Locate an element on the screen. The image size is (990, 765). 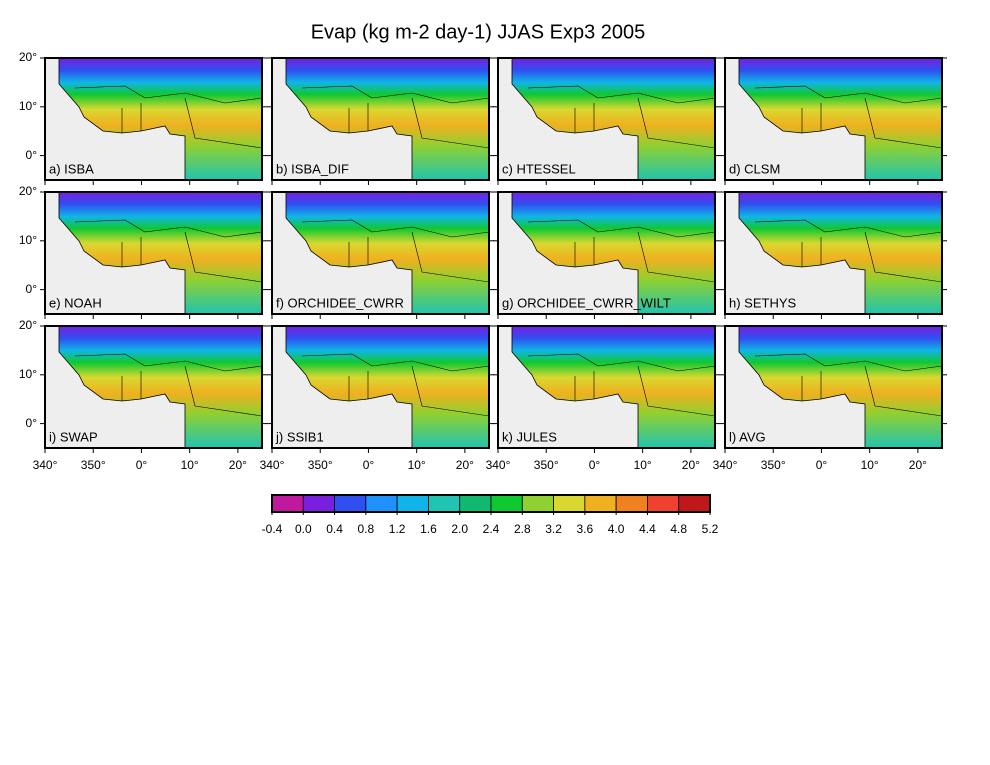
colorbar-label: 4.0 is located at coordinates (616, 529).